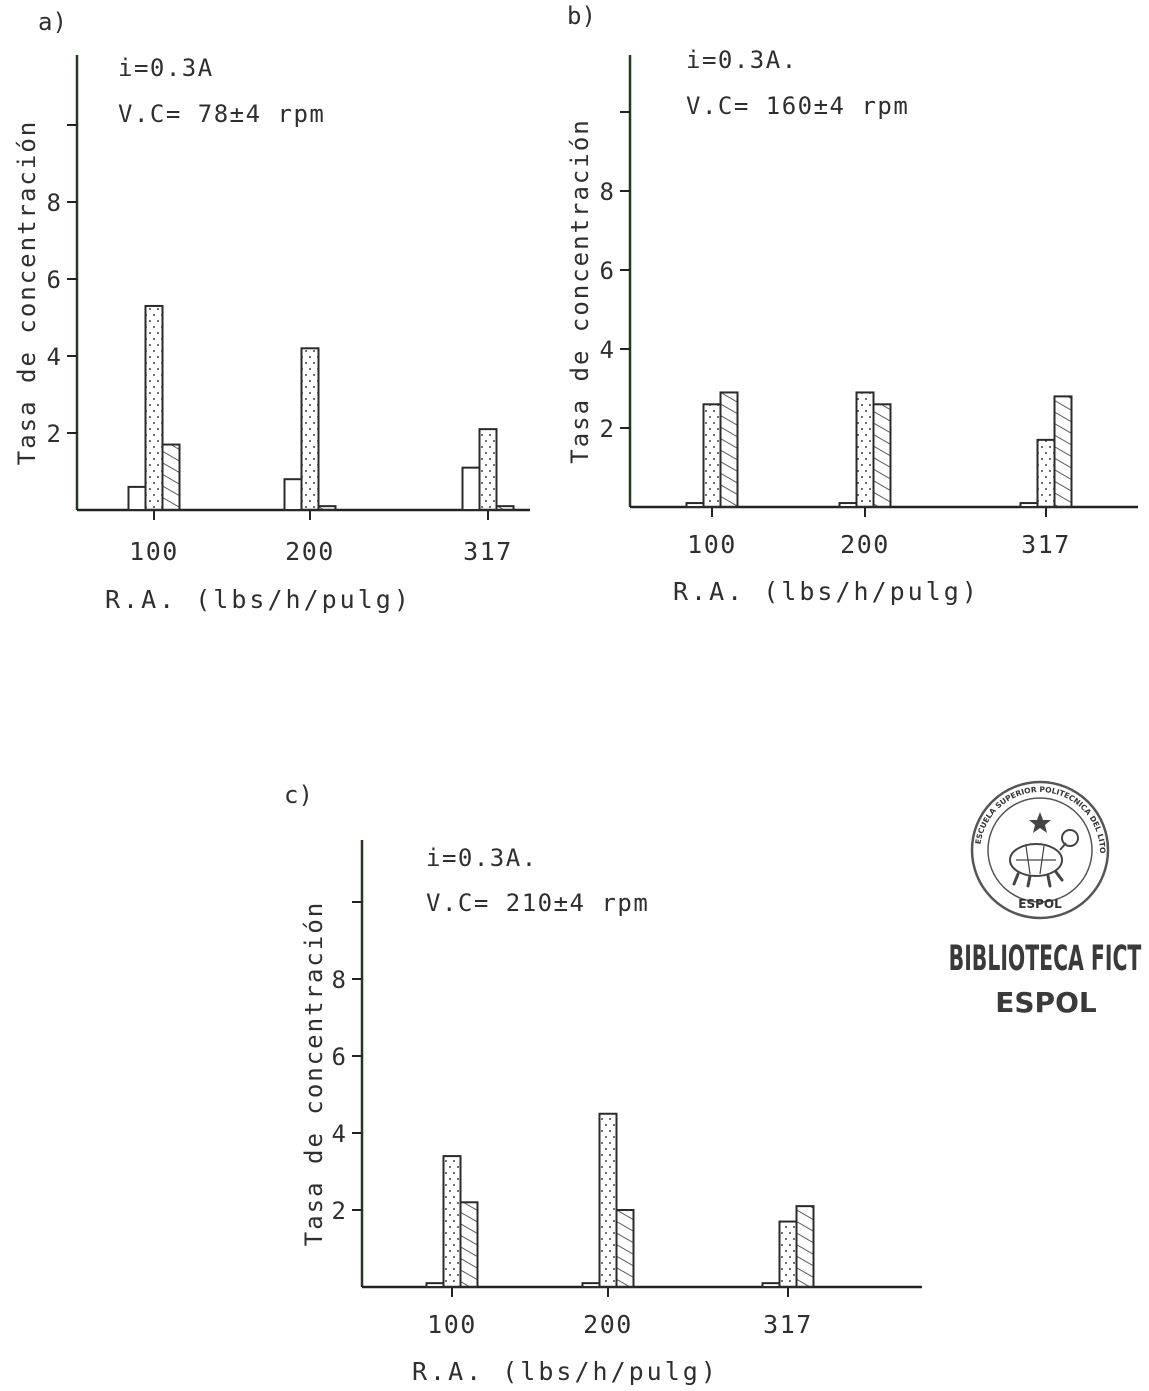 This screenshot has width=1149, height=1391. I want to click on panel-label: a), so click(52, 22).